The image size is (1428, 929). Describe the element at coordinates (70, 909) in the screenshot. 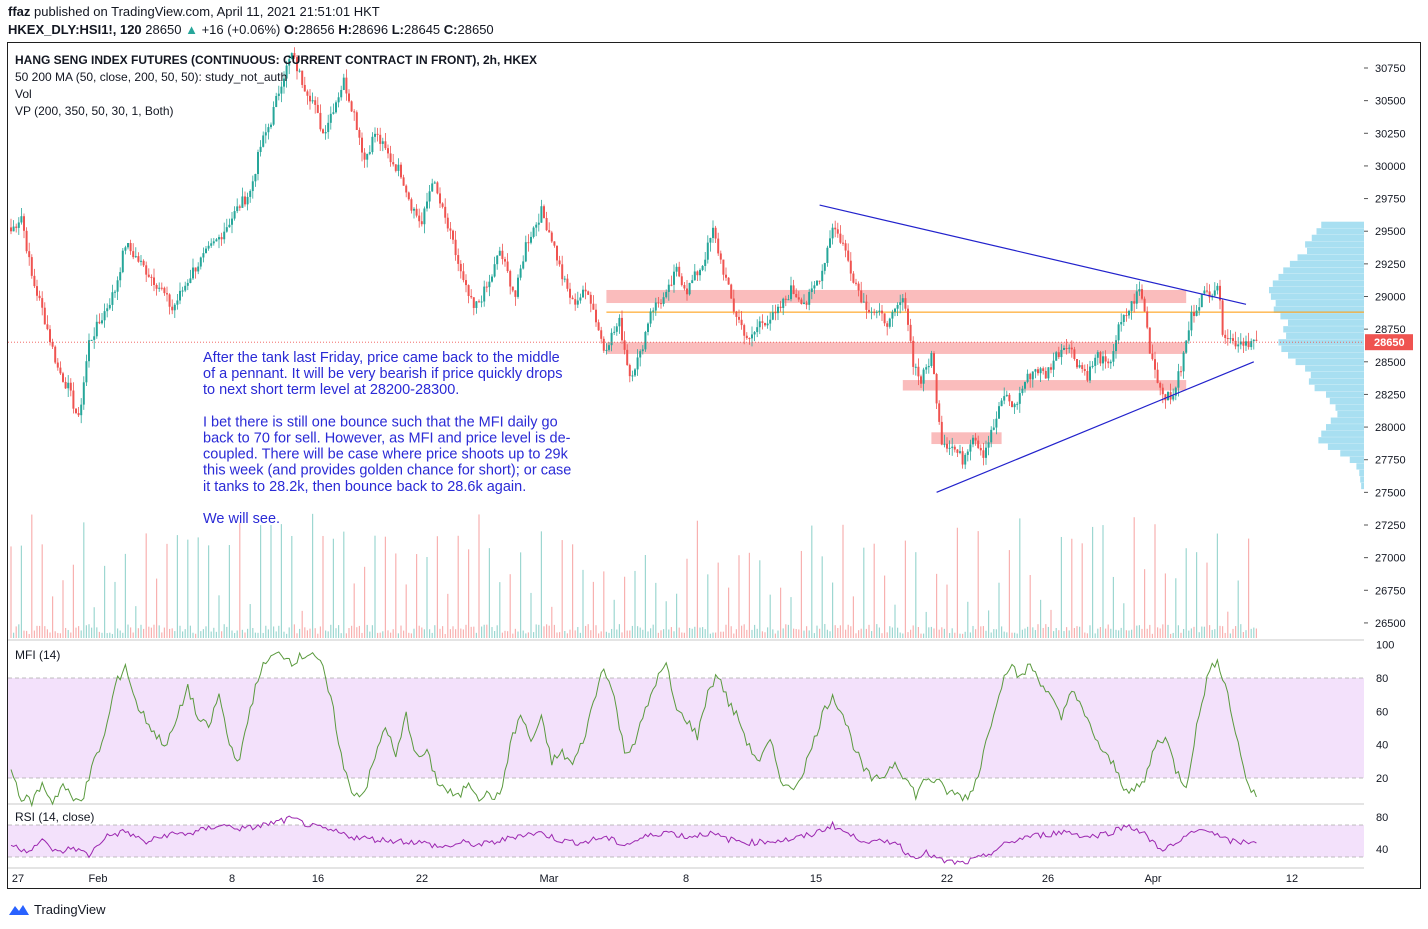

I see `footer-brand: TradingView` at that location.